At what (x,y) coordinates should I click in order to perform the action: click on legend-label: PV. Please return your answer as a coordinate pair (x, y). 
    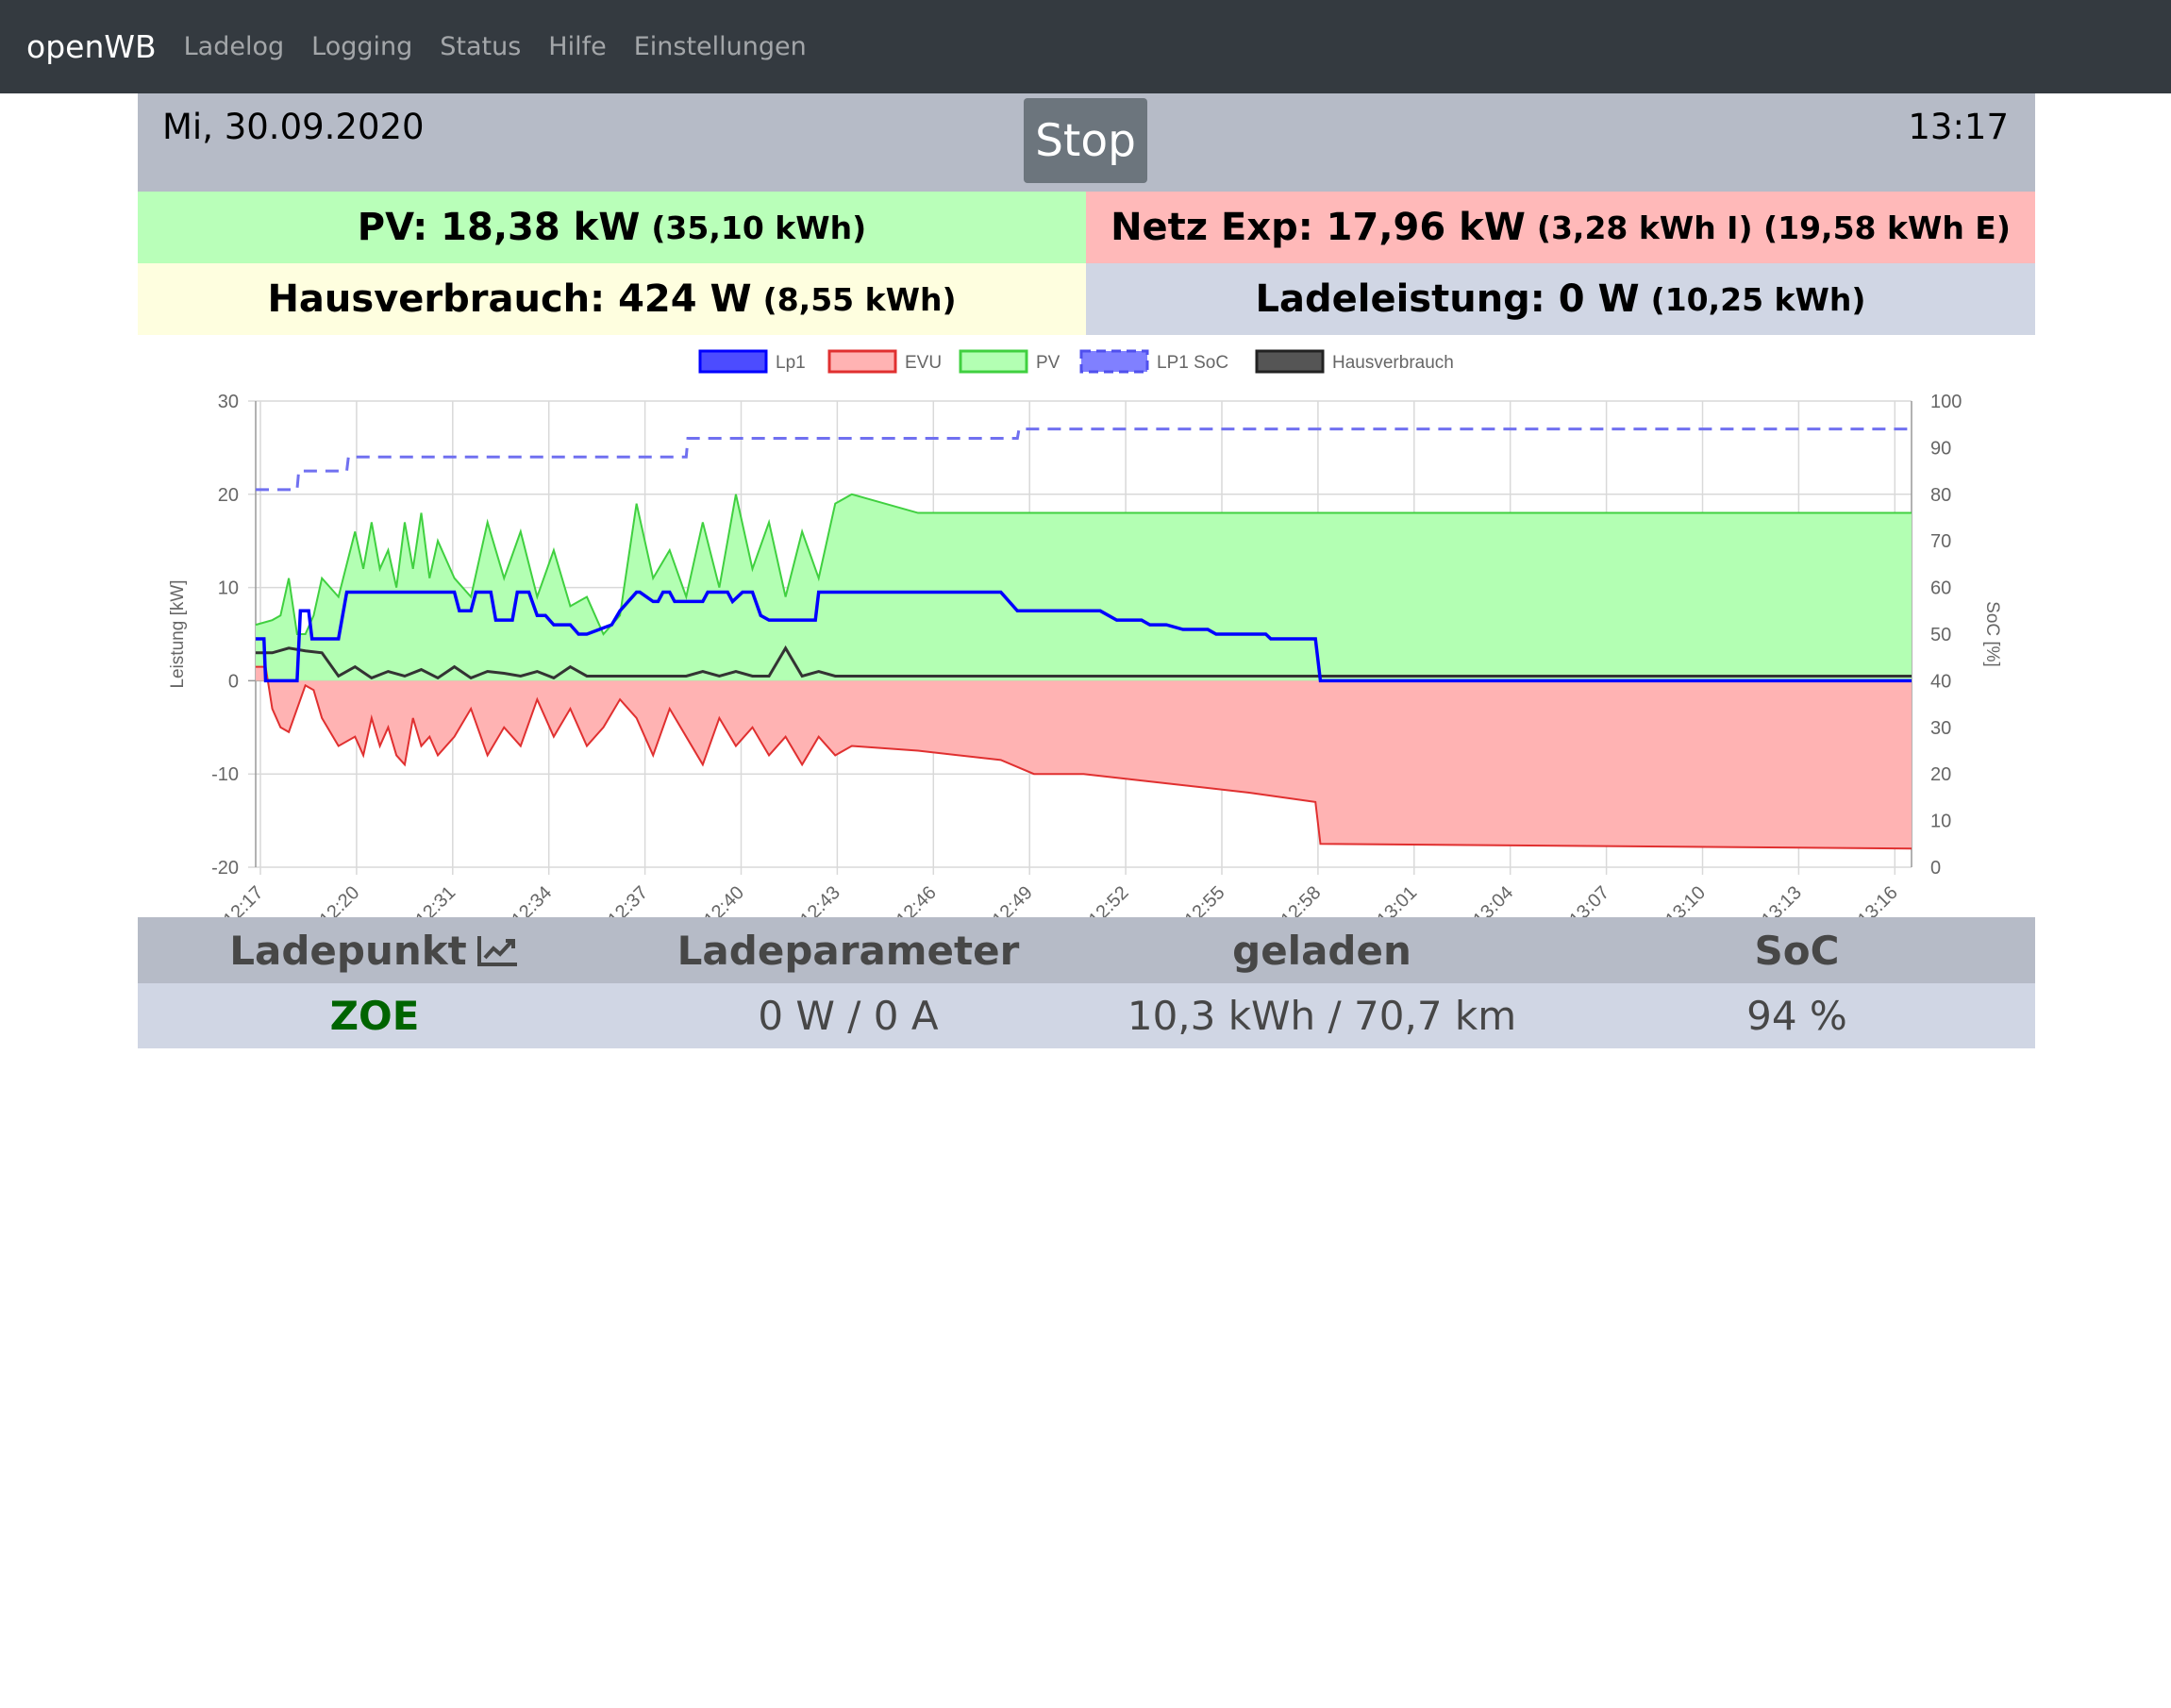
    Looking at the image, I should click on (1048, 363).